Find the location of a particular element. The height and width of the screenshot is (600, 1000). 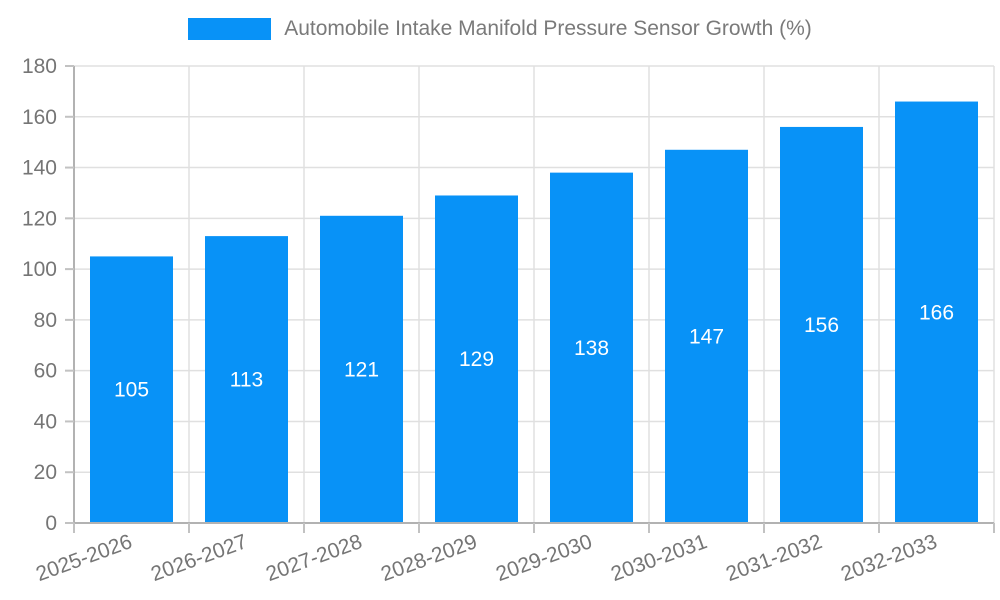

bar-value-label: 113 is located at coordinates (246, 380).